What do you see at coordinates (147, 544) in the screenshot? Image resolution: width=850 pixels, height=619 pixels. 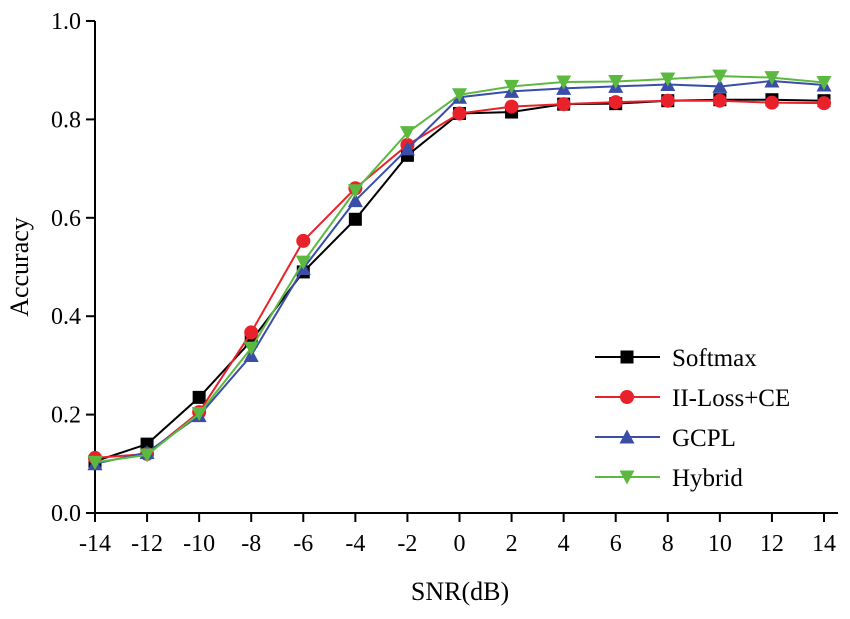 I see `x-tick-label: -12` at bounding box center [147, 544].